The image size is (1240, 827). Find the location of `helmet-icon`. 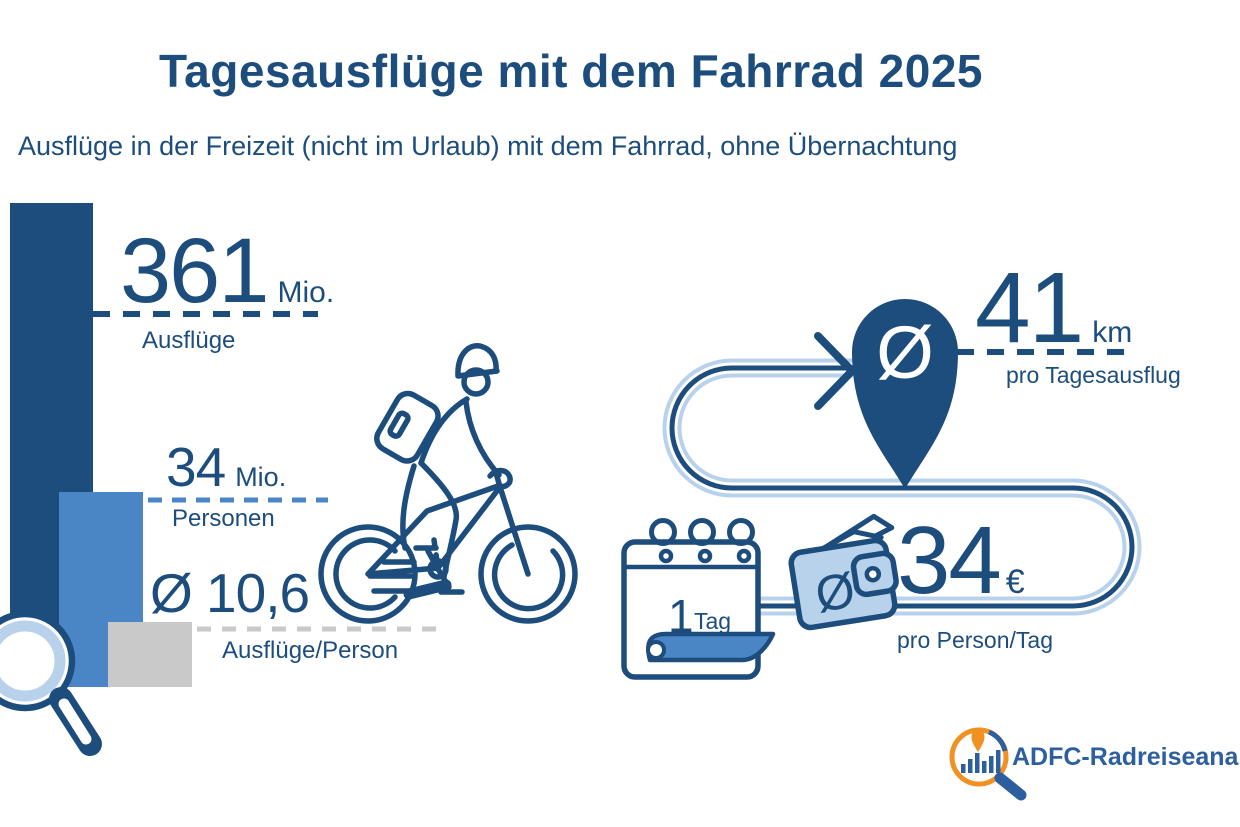

helmet-icon is located at coordinates (477, 361).